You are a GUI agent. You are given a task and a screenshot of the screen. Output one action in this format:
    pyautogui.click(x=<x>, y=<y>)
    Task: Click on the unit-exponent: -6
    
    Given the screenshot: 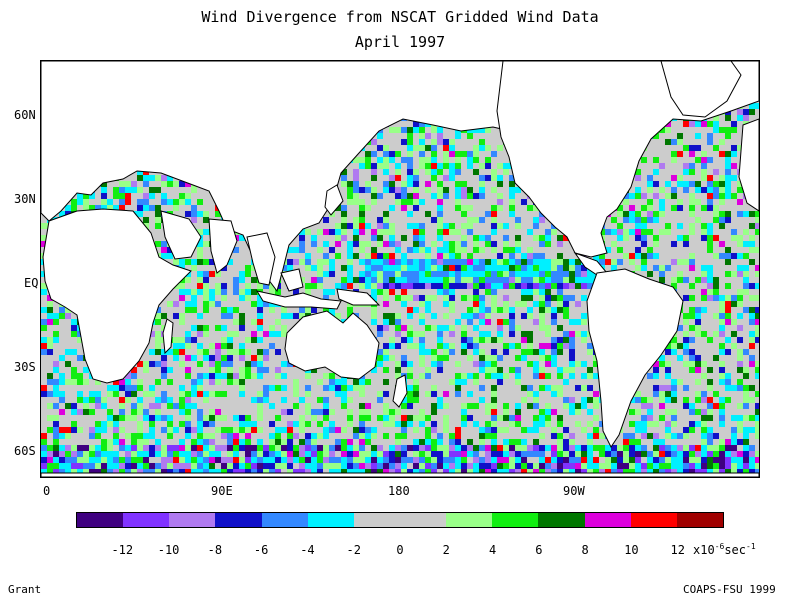 What is the action you would take?
    pyautogui.click(x=719, y=546)
    